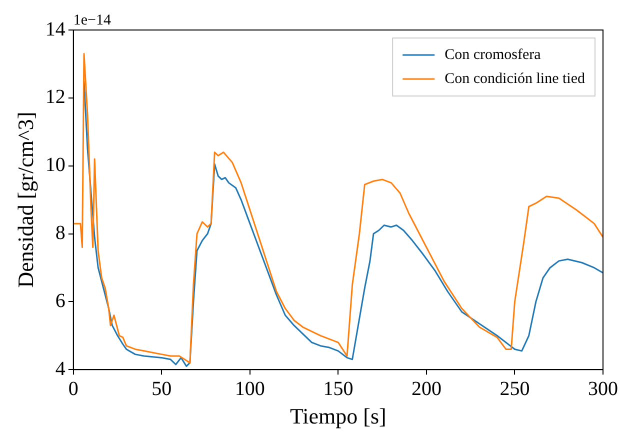 The height and width of the screenshot is (441, 633). Describe the element at coordinates (60, 369) in the screenshot. I see `y-tick-label: 4` at that location.